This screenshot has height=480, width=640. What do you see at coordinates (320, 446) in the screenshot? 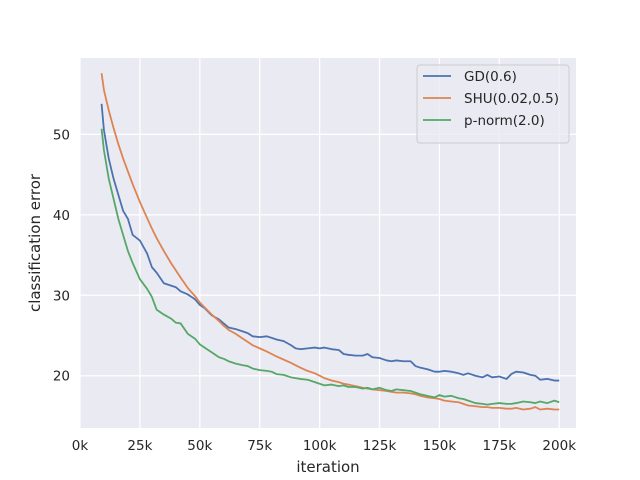
I see `x-tick-label: 100k` at bounding box center [320, 446].